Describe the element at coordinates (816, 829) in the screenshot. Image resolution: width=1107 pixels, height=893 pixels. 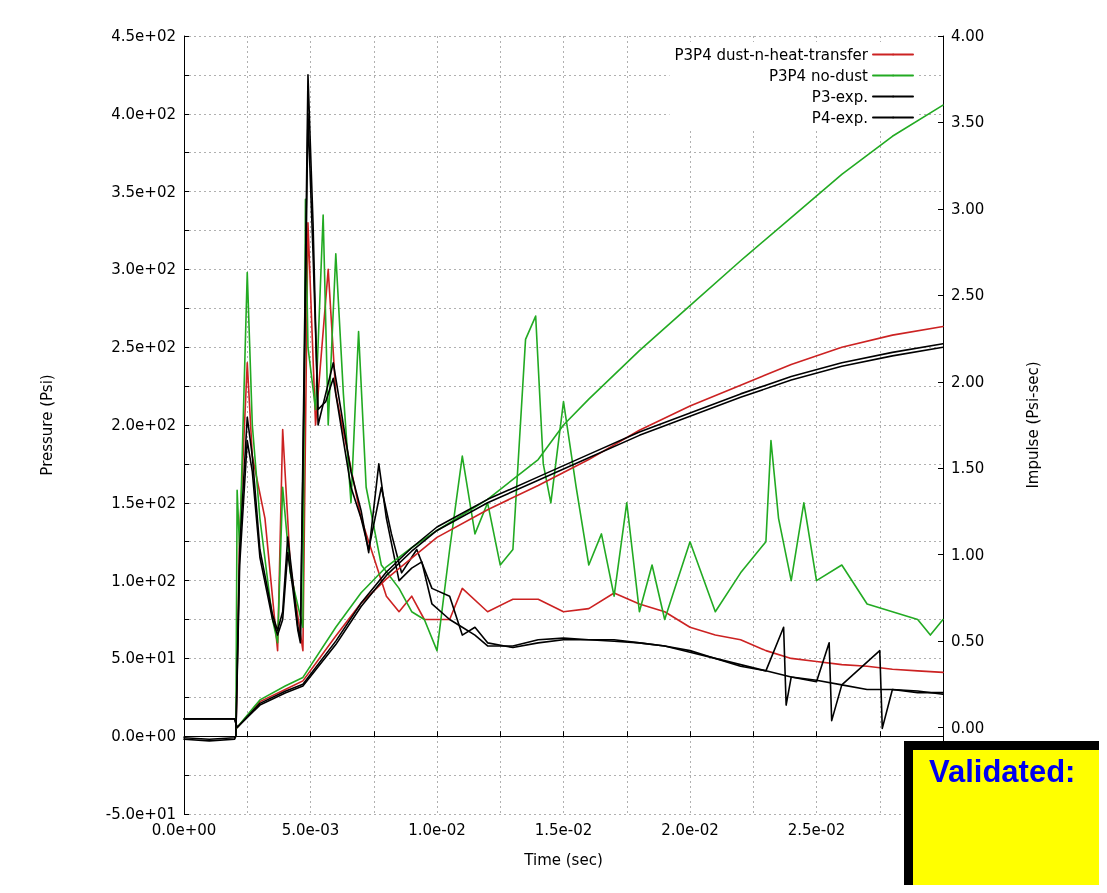
I see `x-tick-label: 2.5e-02` at that location.